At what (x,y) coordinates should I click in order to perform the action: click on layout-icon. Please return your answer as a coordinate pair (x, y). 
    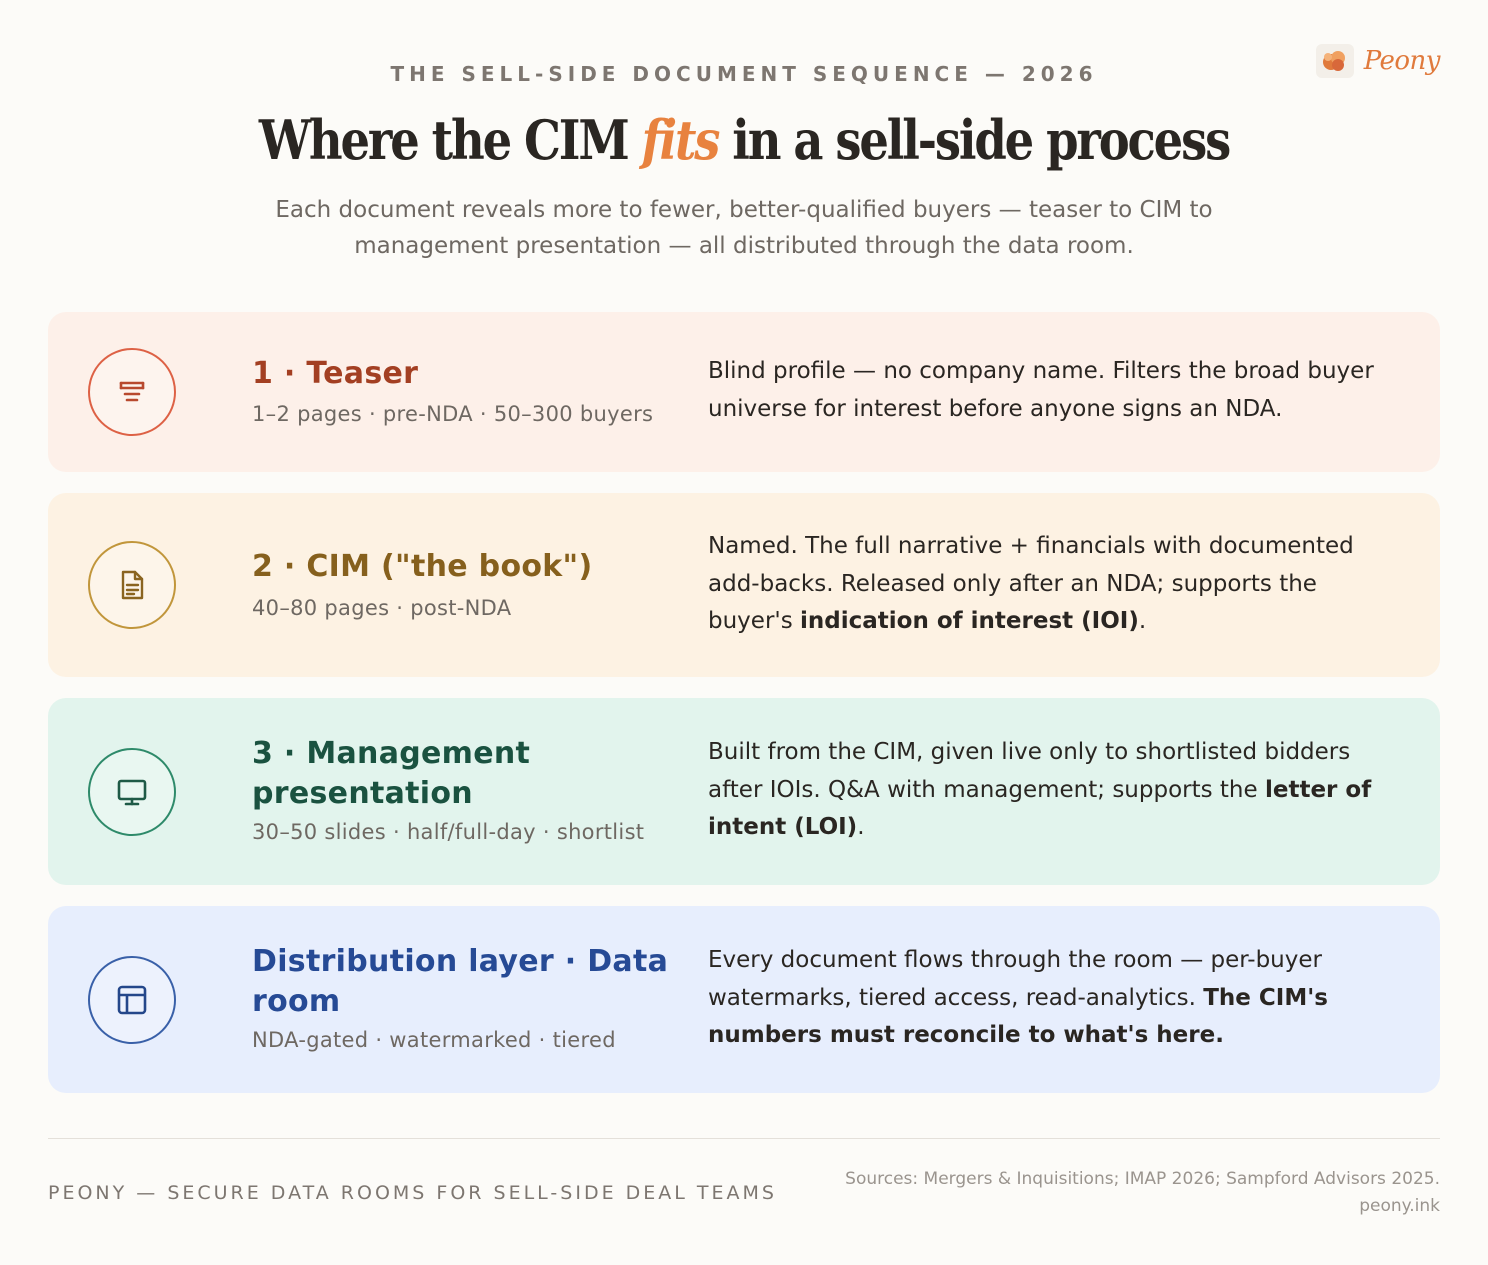
    Looking at the image, I should click on (132, 1000).